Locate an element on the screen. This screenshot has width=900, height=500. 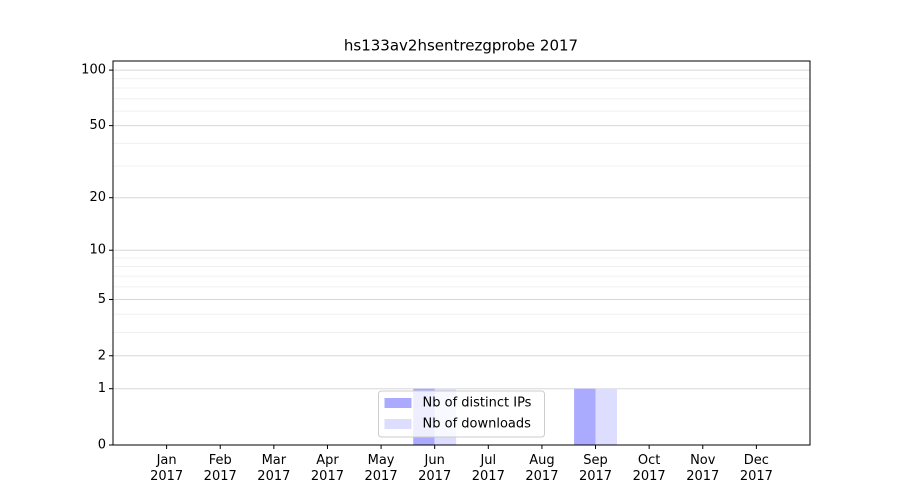
x-tick-label: Oct 2017 is located at coordinates (649, 468).